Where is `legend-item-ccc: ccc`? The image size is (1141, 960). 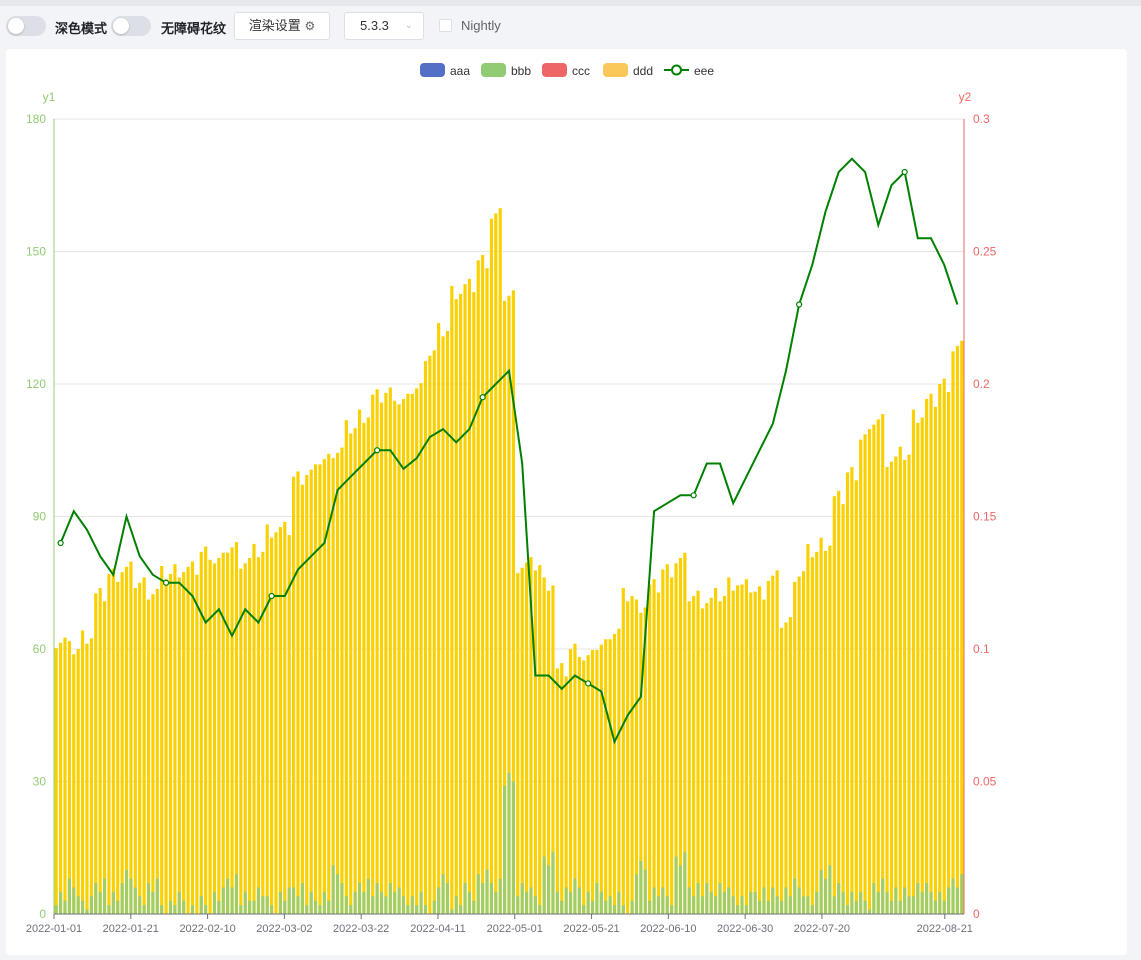
legend-item-ccc: ccc is located at coordinates (566, 70).